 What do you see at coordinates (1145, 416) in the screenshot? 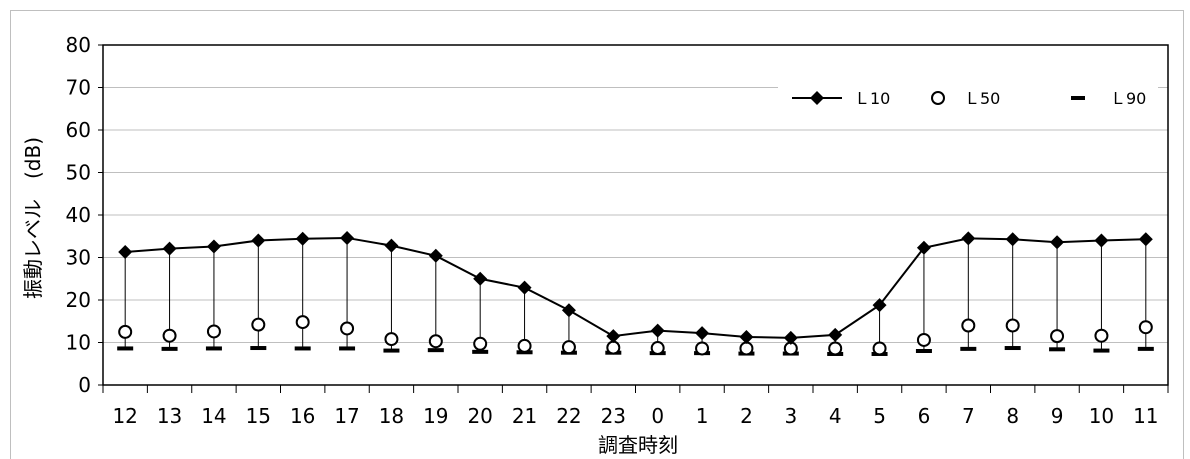
I see `x-tick-label-11: 11` at bounding box center [1145, 416].